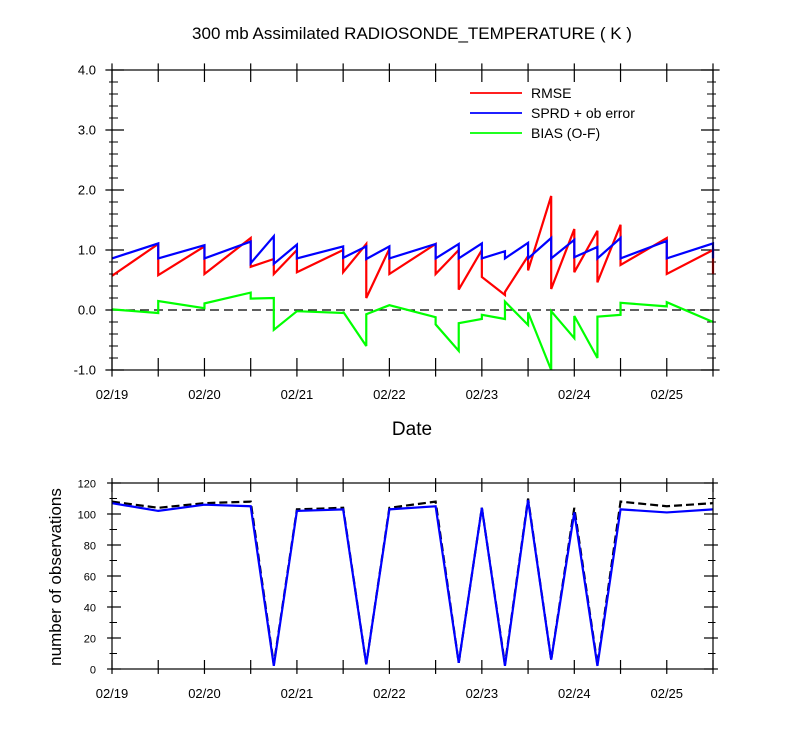 This screenshot has height=750, width=800. Describe the element at coordinates (87, 190) in the screenshot. I see `y-tick-label: 2.0` at that location.